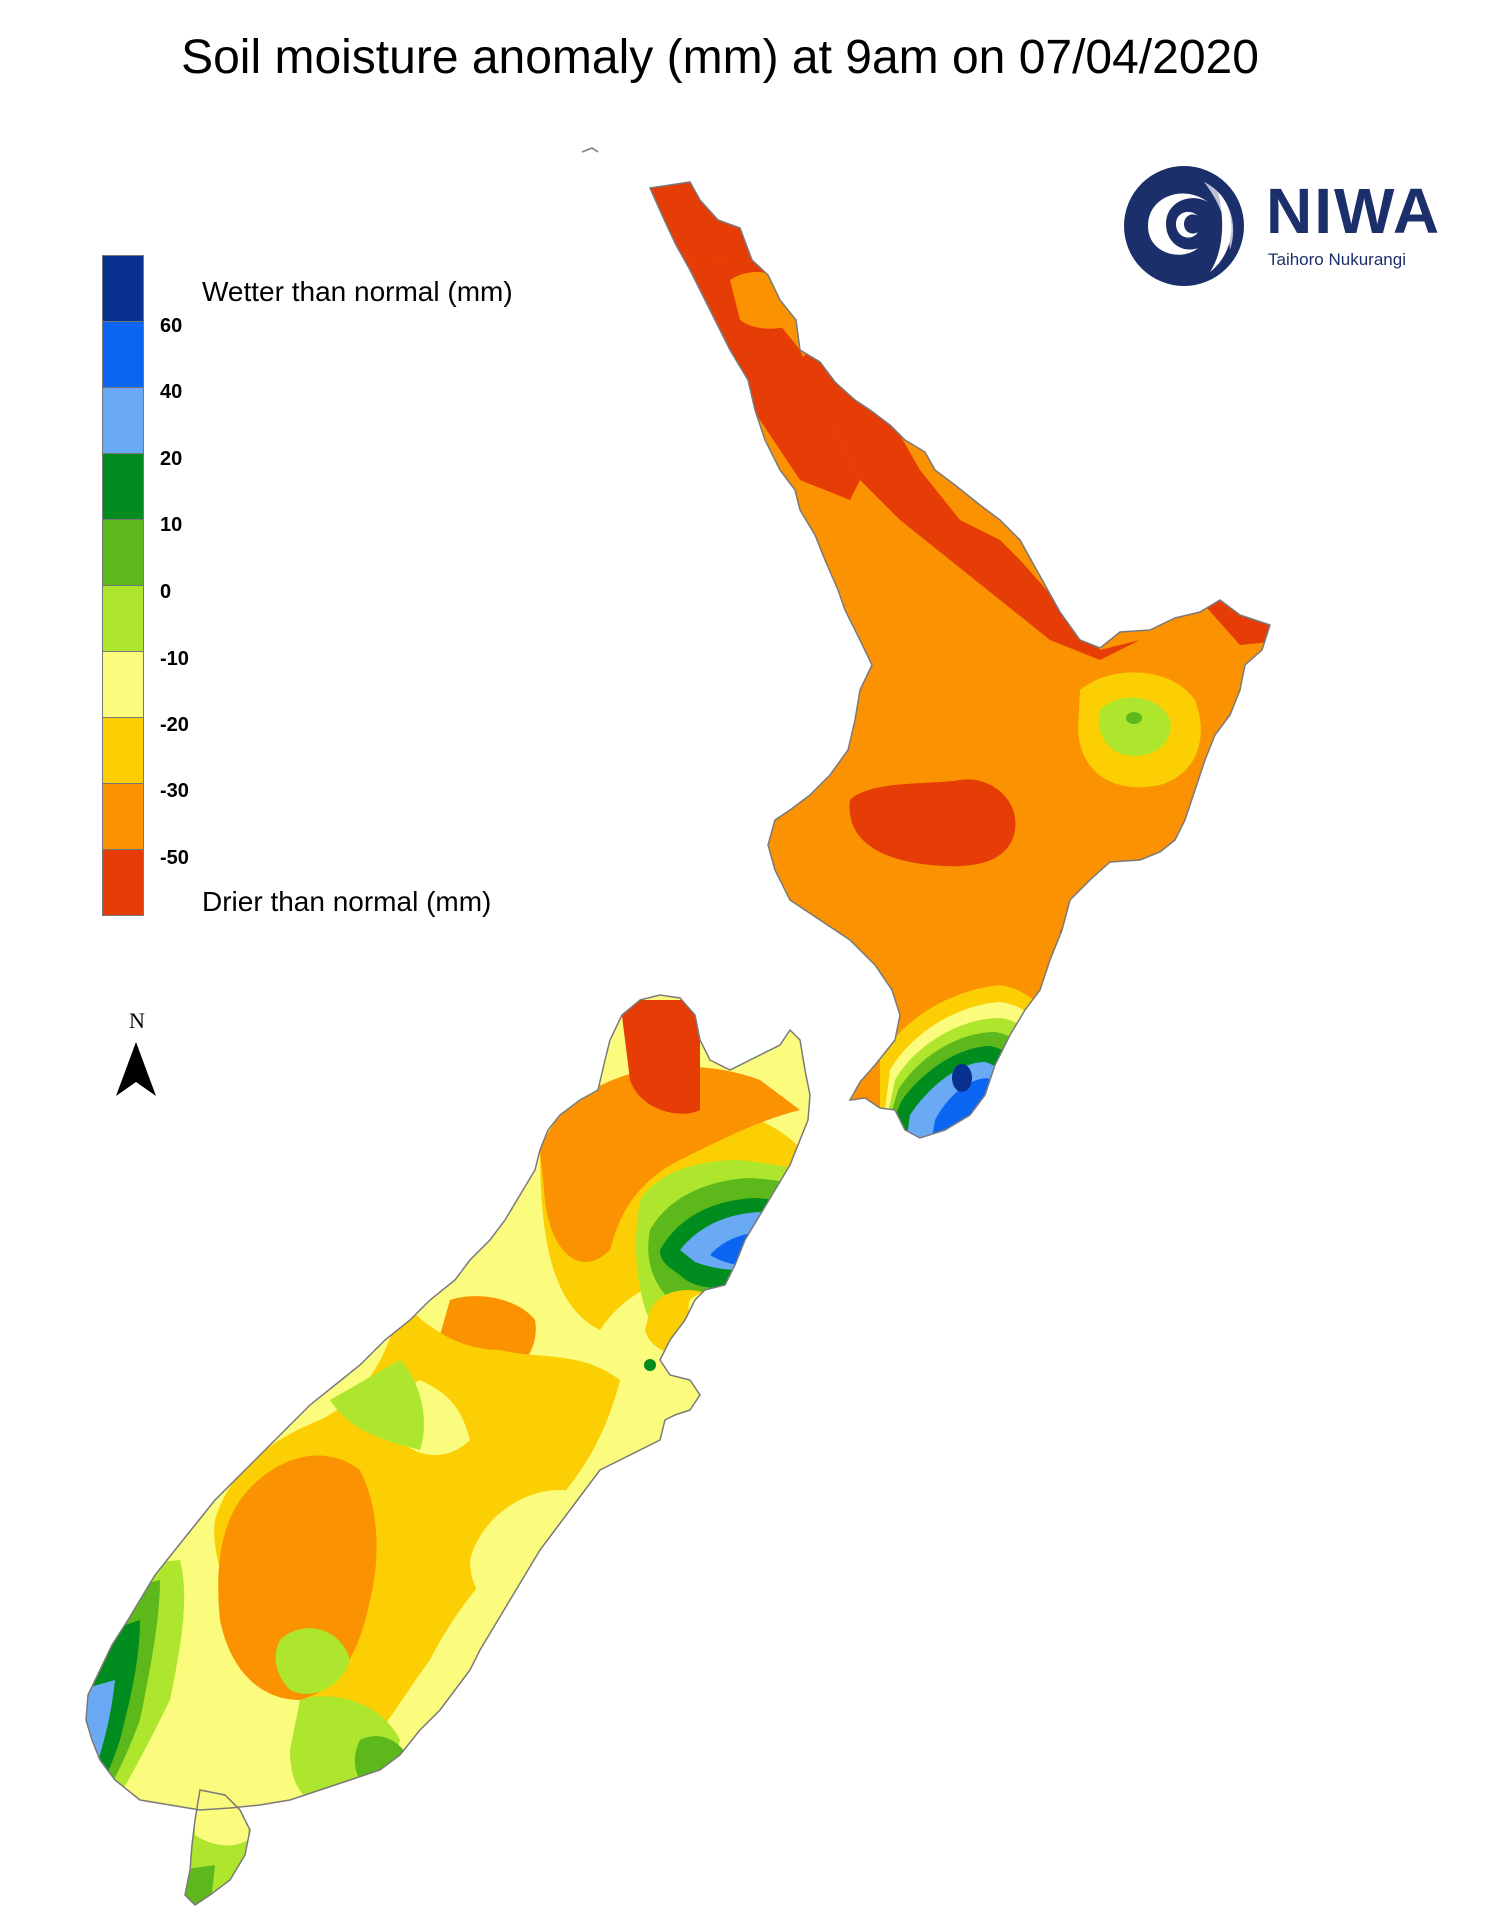  I want to click on niwa-logo: NIWA Taihoro Nukurangi, so click(1293, 227).